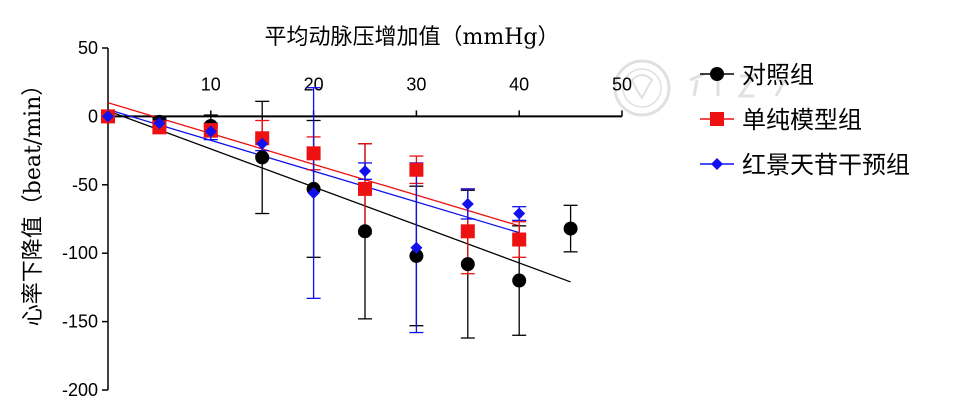 This screenshot has height=412, width=958. Describe the element at coordinates (778, 75) in the screenshot. I see `legend-label: 对照组` at that location.